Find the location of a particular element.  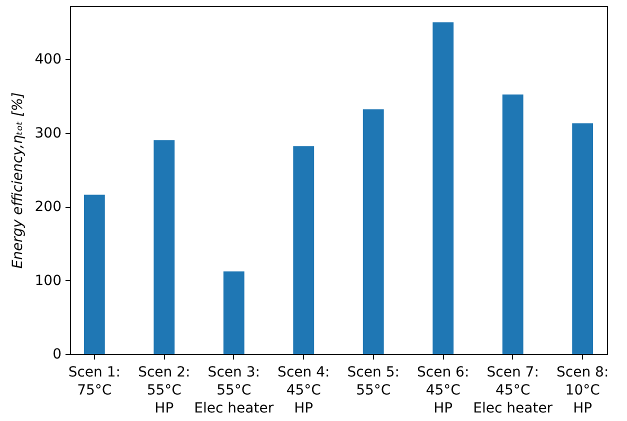

y-axis-title: Energy efficiency,ηₜₒₜ [%] is located at coordinates (18, 180).